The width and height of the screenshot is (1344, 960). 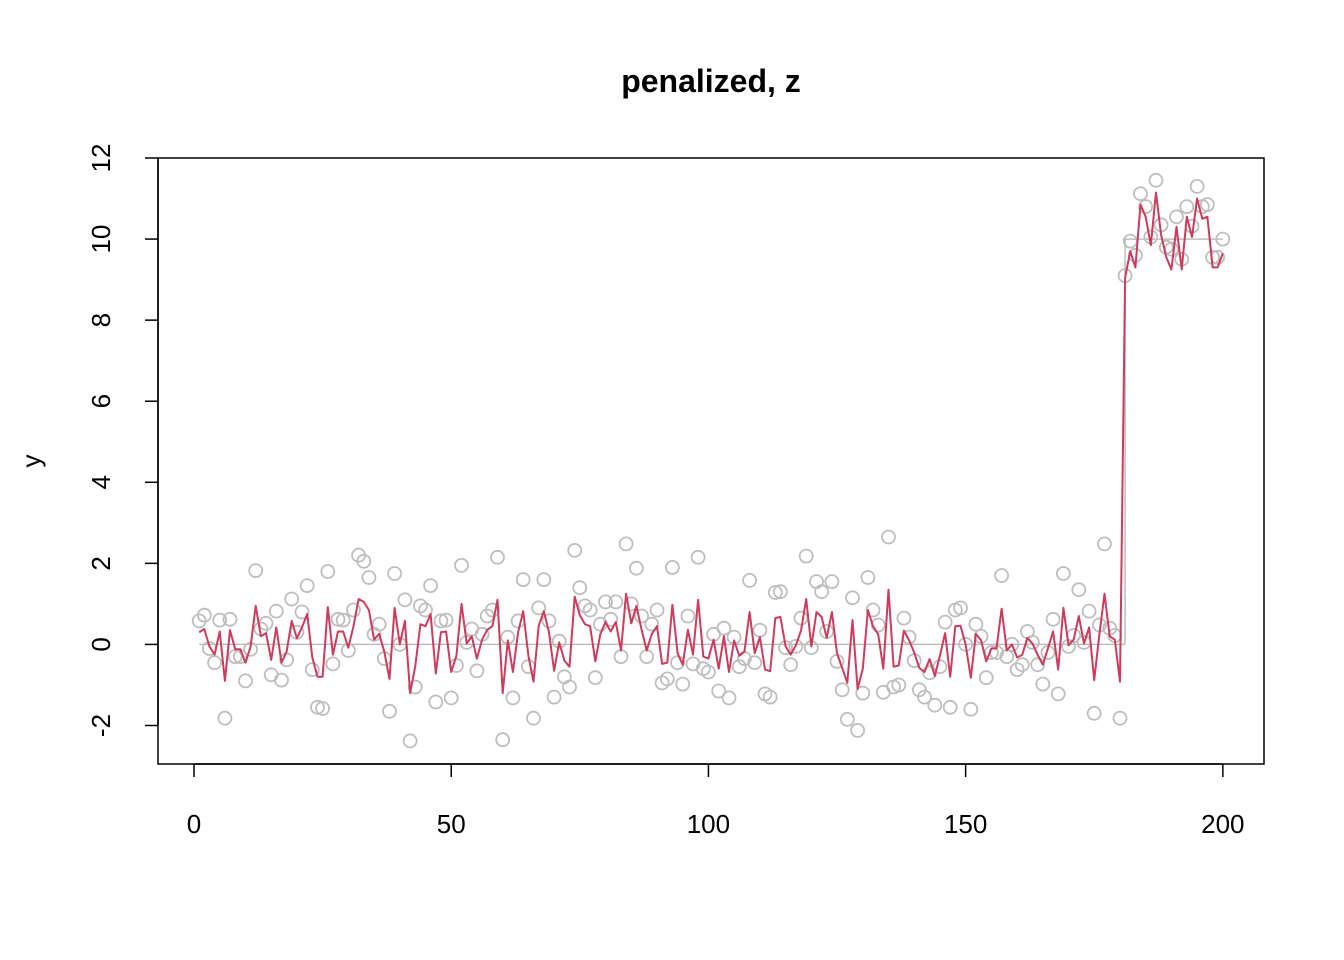 I want to click on y-tick-label: 12, so click(x=101, y=158).